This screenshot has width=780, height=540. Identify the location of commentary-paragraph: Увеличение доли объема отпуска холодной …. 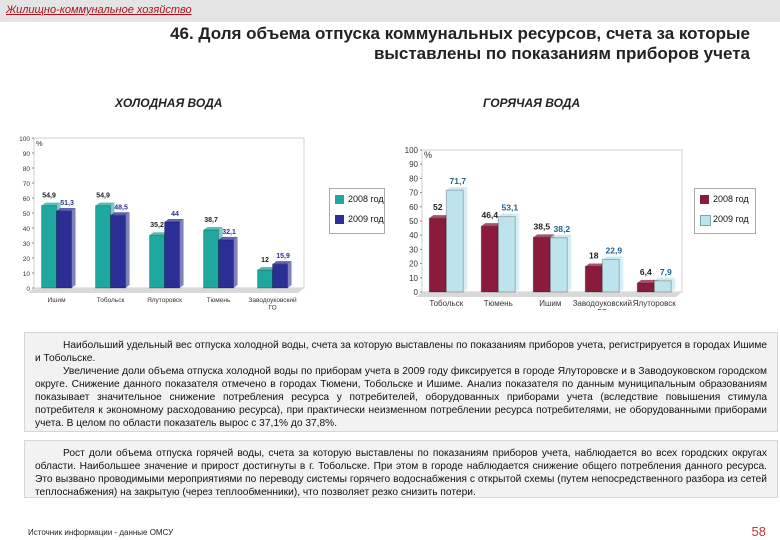
(401, 397).